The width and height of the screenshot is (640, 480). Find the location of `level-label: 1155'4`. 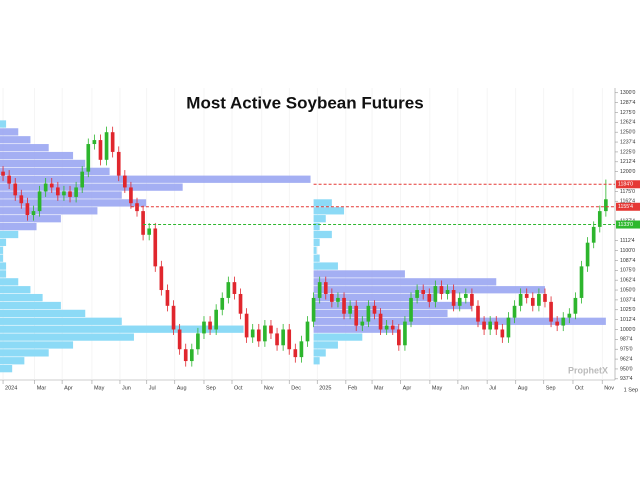

level-label: 1155'4 is located at coordinates (625, 207).